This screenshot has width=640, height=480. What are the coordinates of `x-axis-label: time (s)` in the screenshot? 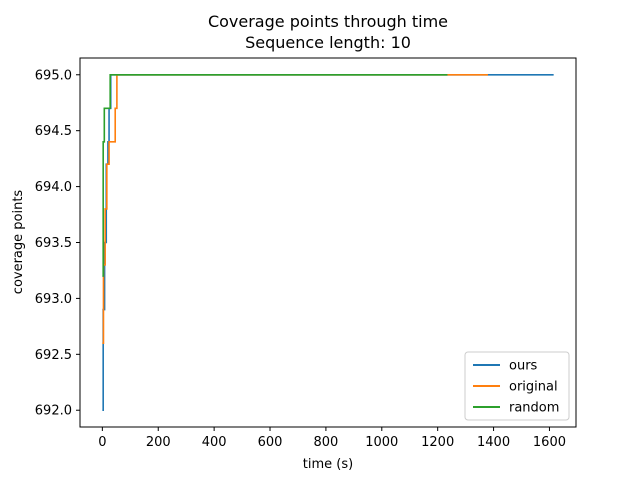 It's located at (328, 464).